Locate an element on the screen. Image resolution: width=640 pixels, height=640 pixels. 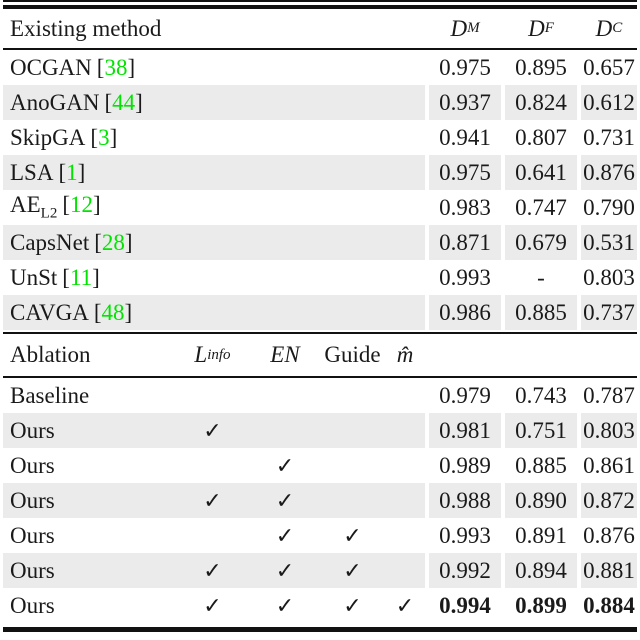
dm-value: 0.983 is located at coordinates (465, 207).